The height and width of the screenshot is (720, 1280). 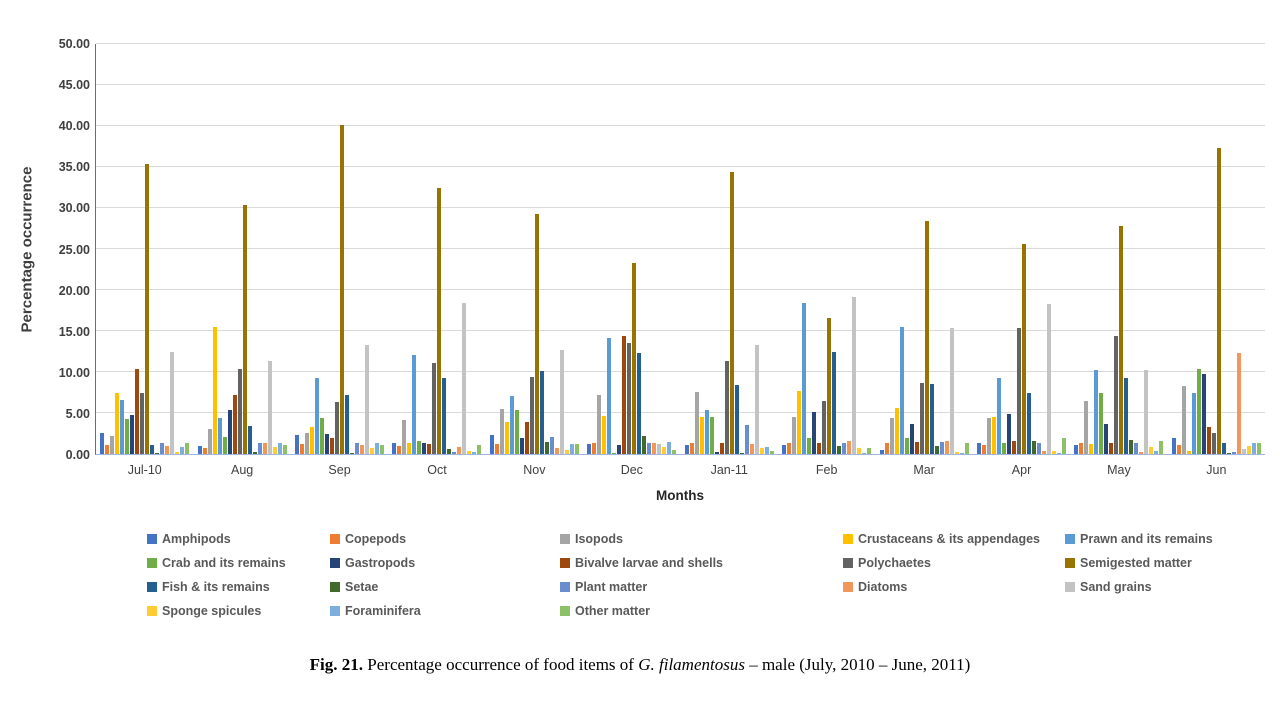 I want to click on x-tick-label: May, so click(x=1119, y=470).